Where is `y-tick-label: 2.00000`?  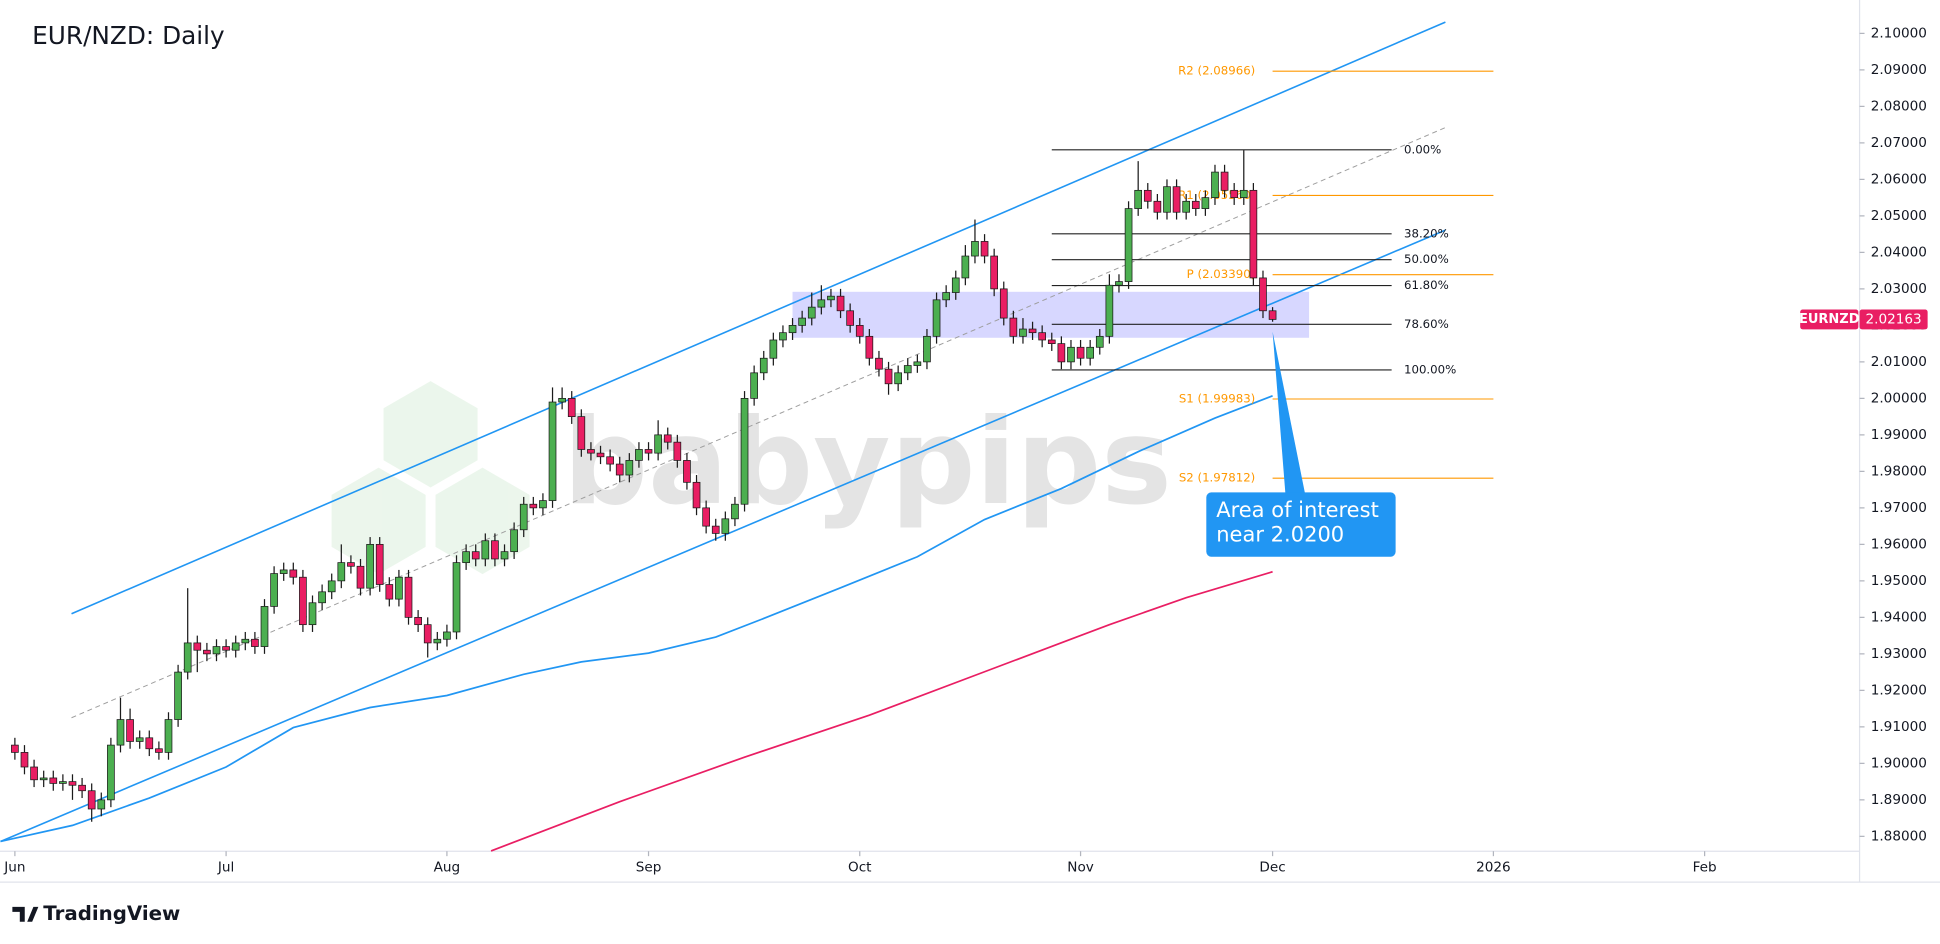 y-tick-label: 2.00000 is located at coordinates (1899, 398).